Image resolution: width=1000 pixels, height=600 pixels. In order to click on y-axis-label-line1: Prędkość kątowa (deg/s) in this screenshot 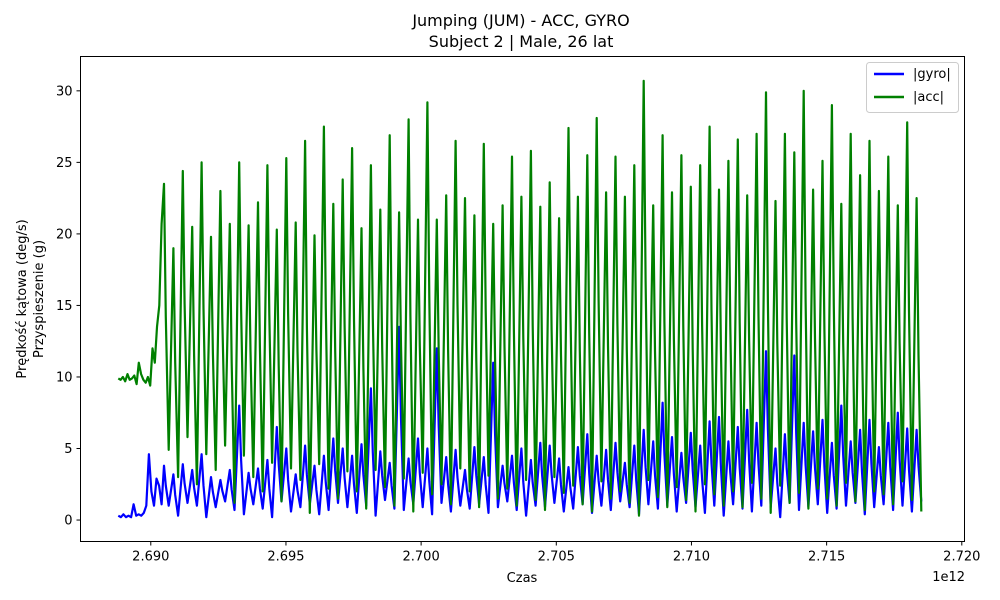, I will do `click(22, 298)`.